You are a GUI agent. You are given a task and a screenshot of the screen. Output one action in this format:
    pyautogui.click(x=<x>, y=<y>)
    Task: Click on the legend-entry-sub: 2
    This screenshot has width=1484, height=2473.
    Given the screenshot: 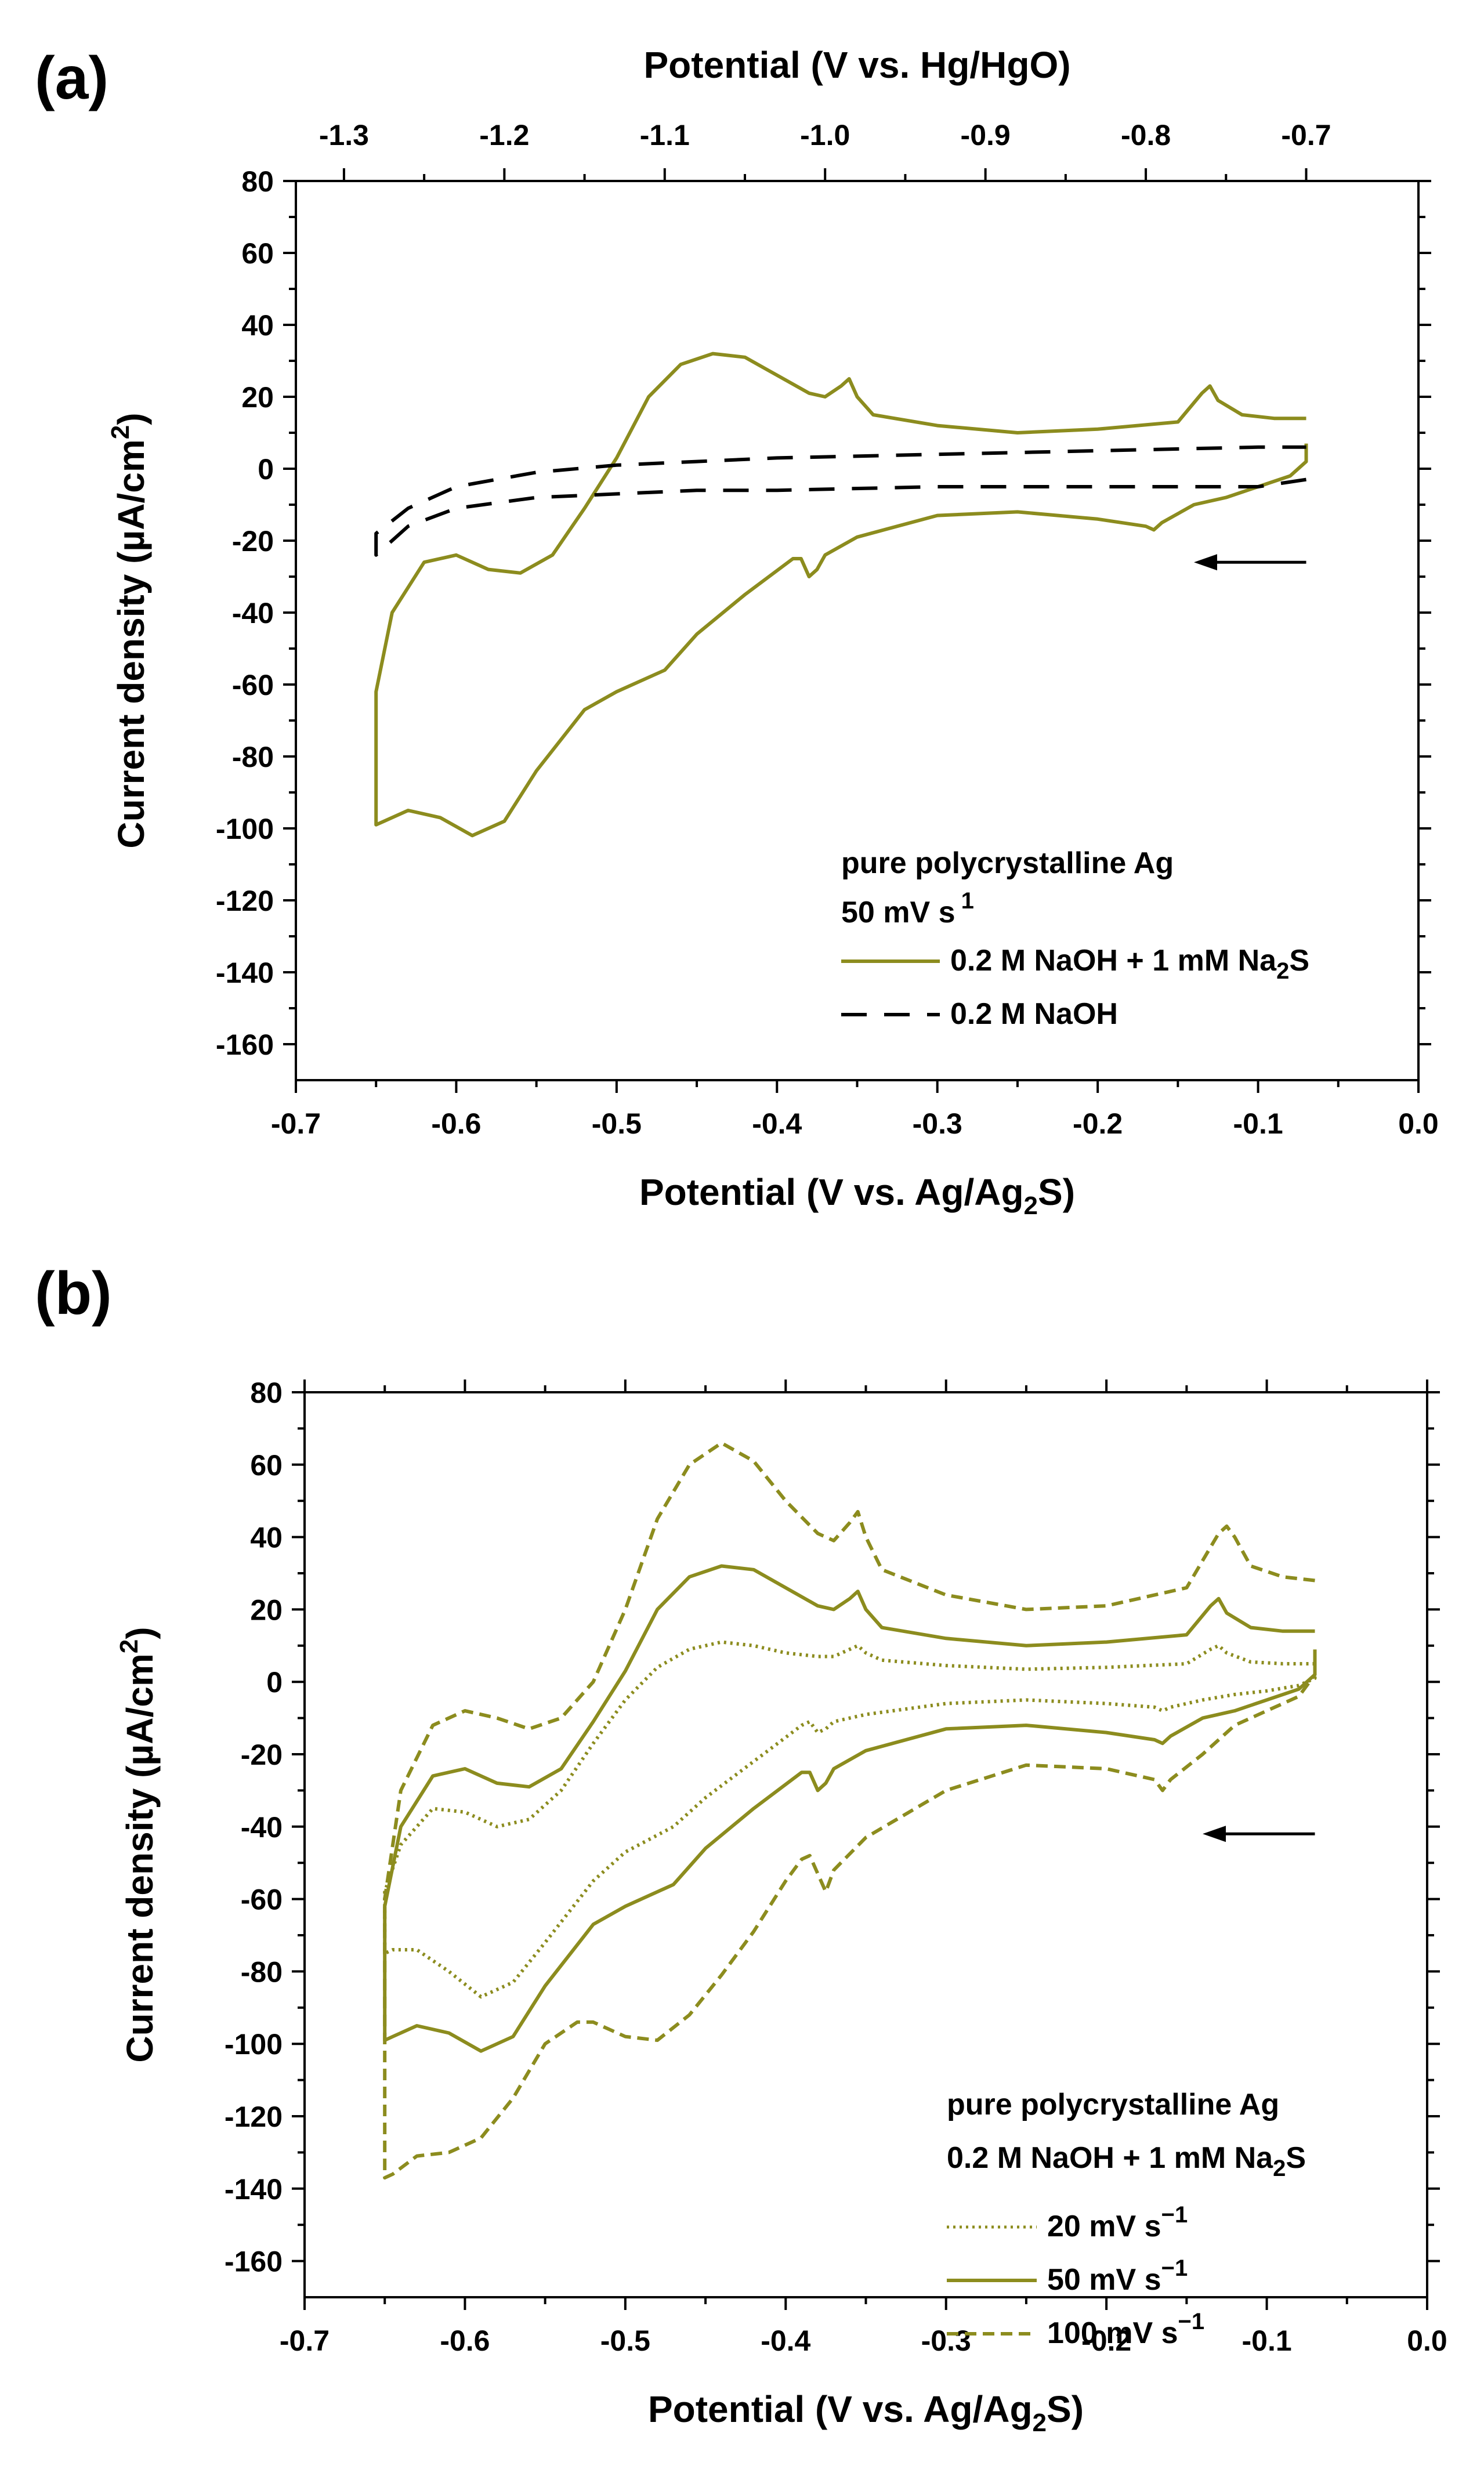 What is the action you would take?
    pyautogui.click(x=1282, y=971)
    